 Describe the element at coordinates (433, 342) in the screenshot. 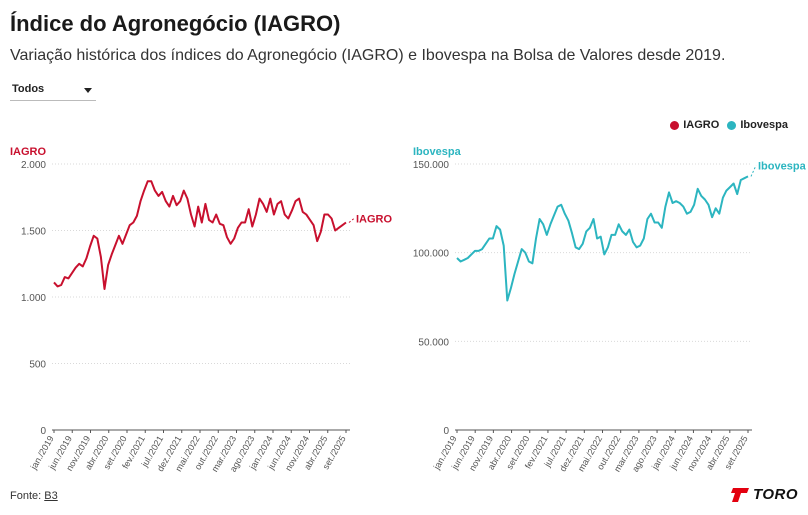

I see `y-tick-label-ibovespa: 50.000` at that location.